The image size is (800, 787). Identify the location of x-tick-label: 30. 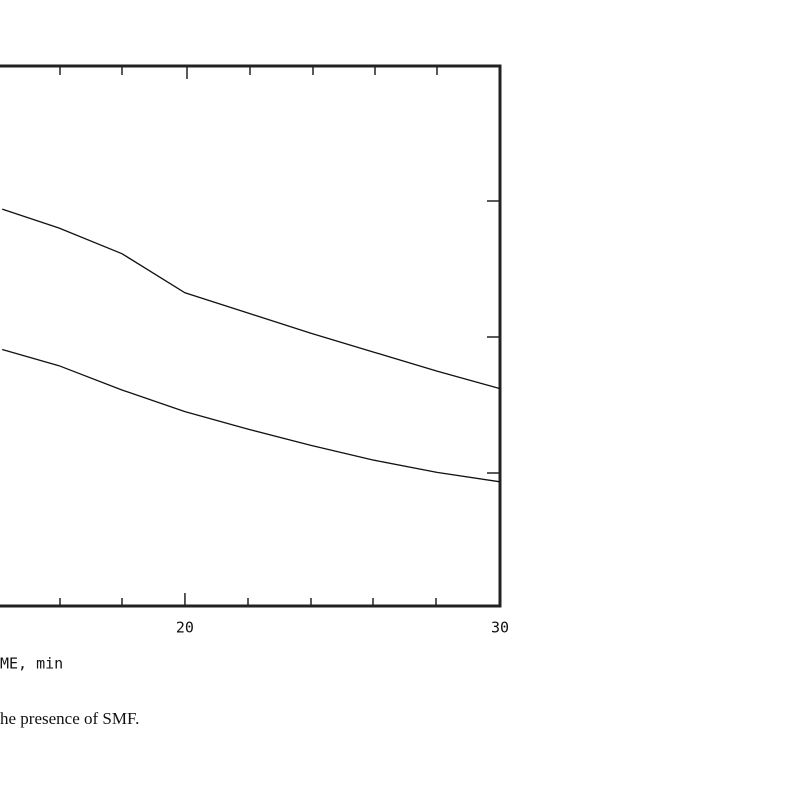
(500, 628).